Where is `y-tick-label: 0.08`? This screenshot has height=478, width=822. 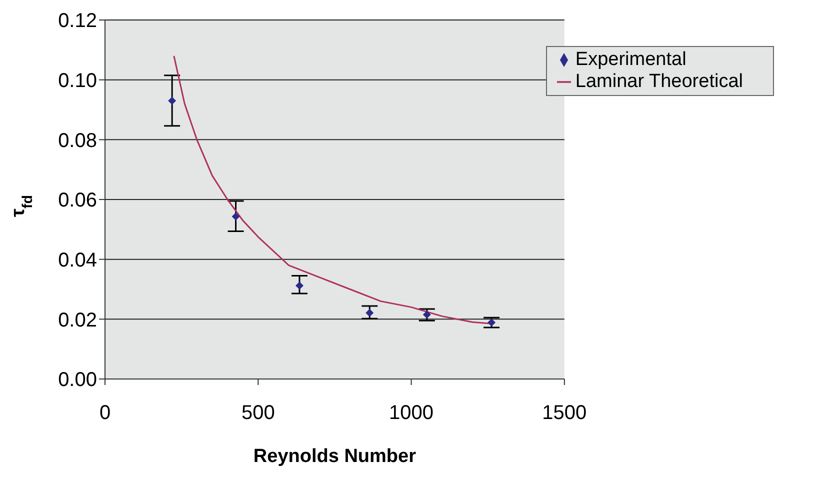
y-tick-label: 0.08 is located at coordinates (77, 141).